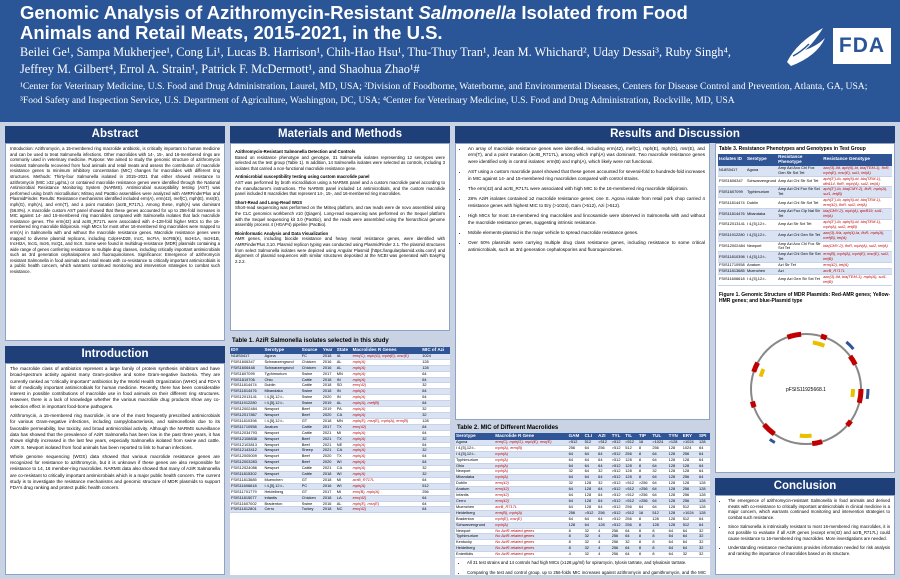 The height and width of the screenshot is (579, 900). I want to click on section-header: Abstract, so click(115, 134).